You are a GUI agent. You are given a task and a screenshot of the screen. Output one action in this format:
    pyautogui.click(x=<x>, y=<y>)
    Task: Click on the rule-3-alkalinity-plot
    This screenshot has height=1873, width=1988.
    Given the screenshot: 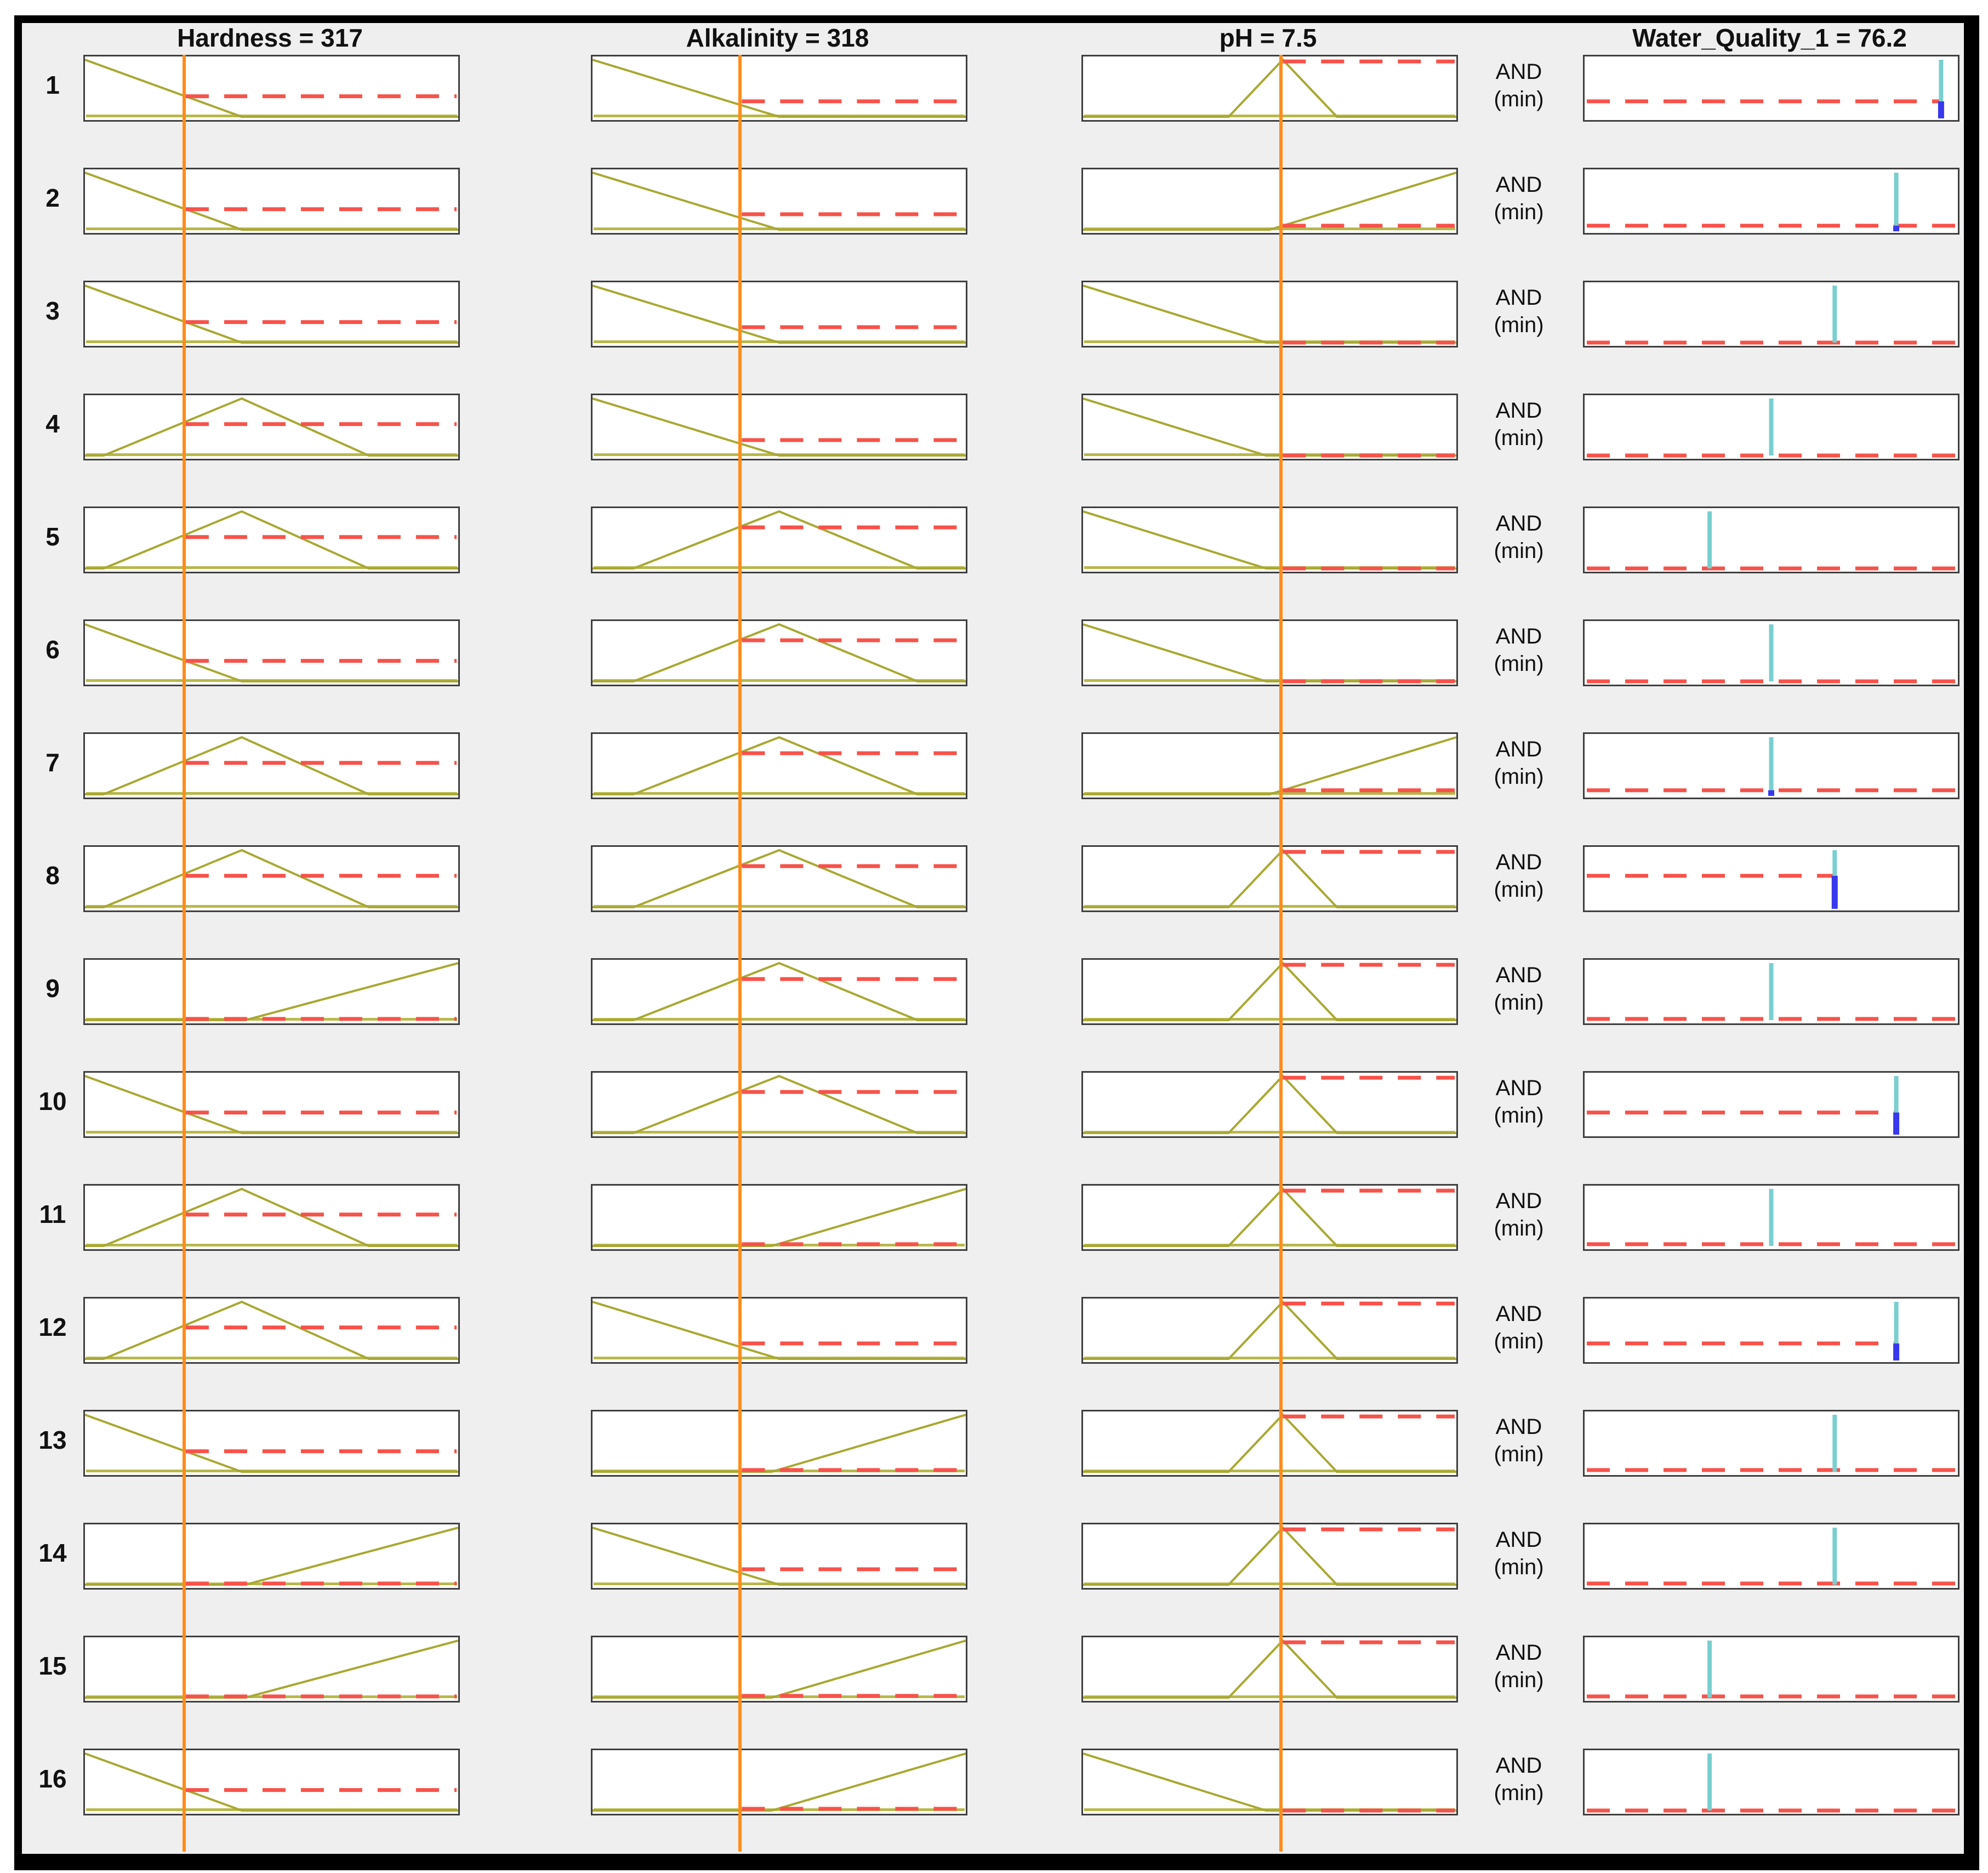 What is the action you would take?
    pyautogui.click(x=779, y=314)
    